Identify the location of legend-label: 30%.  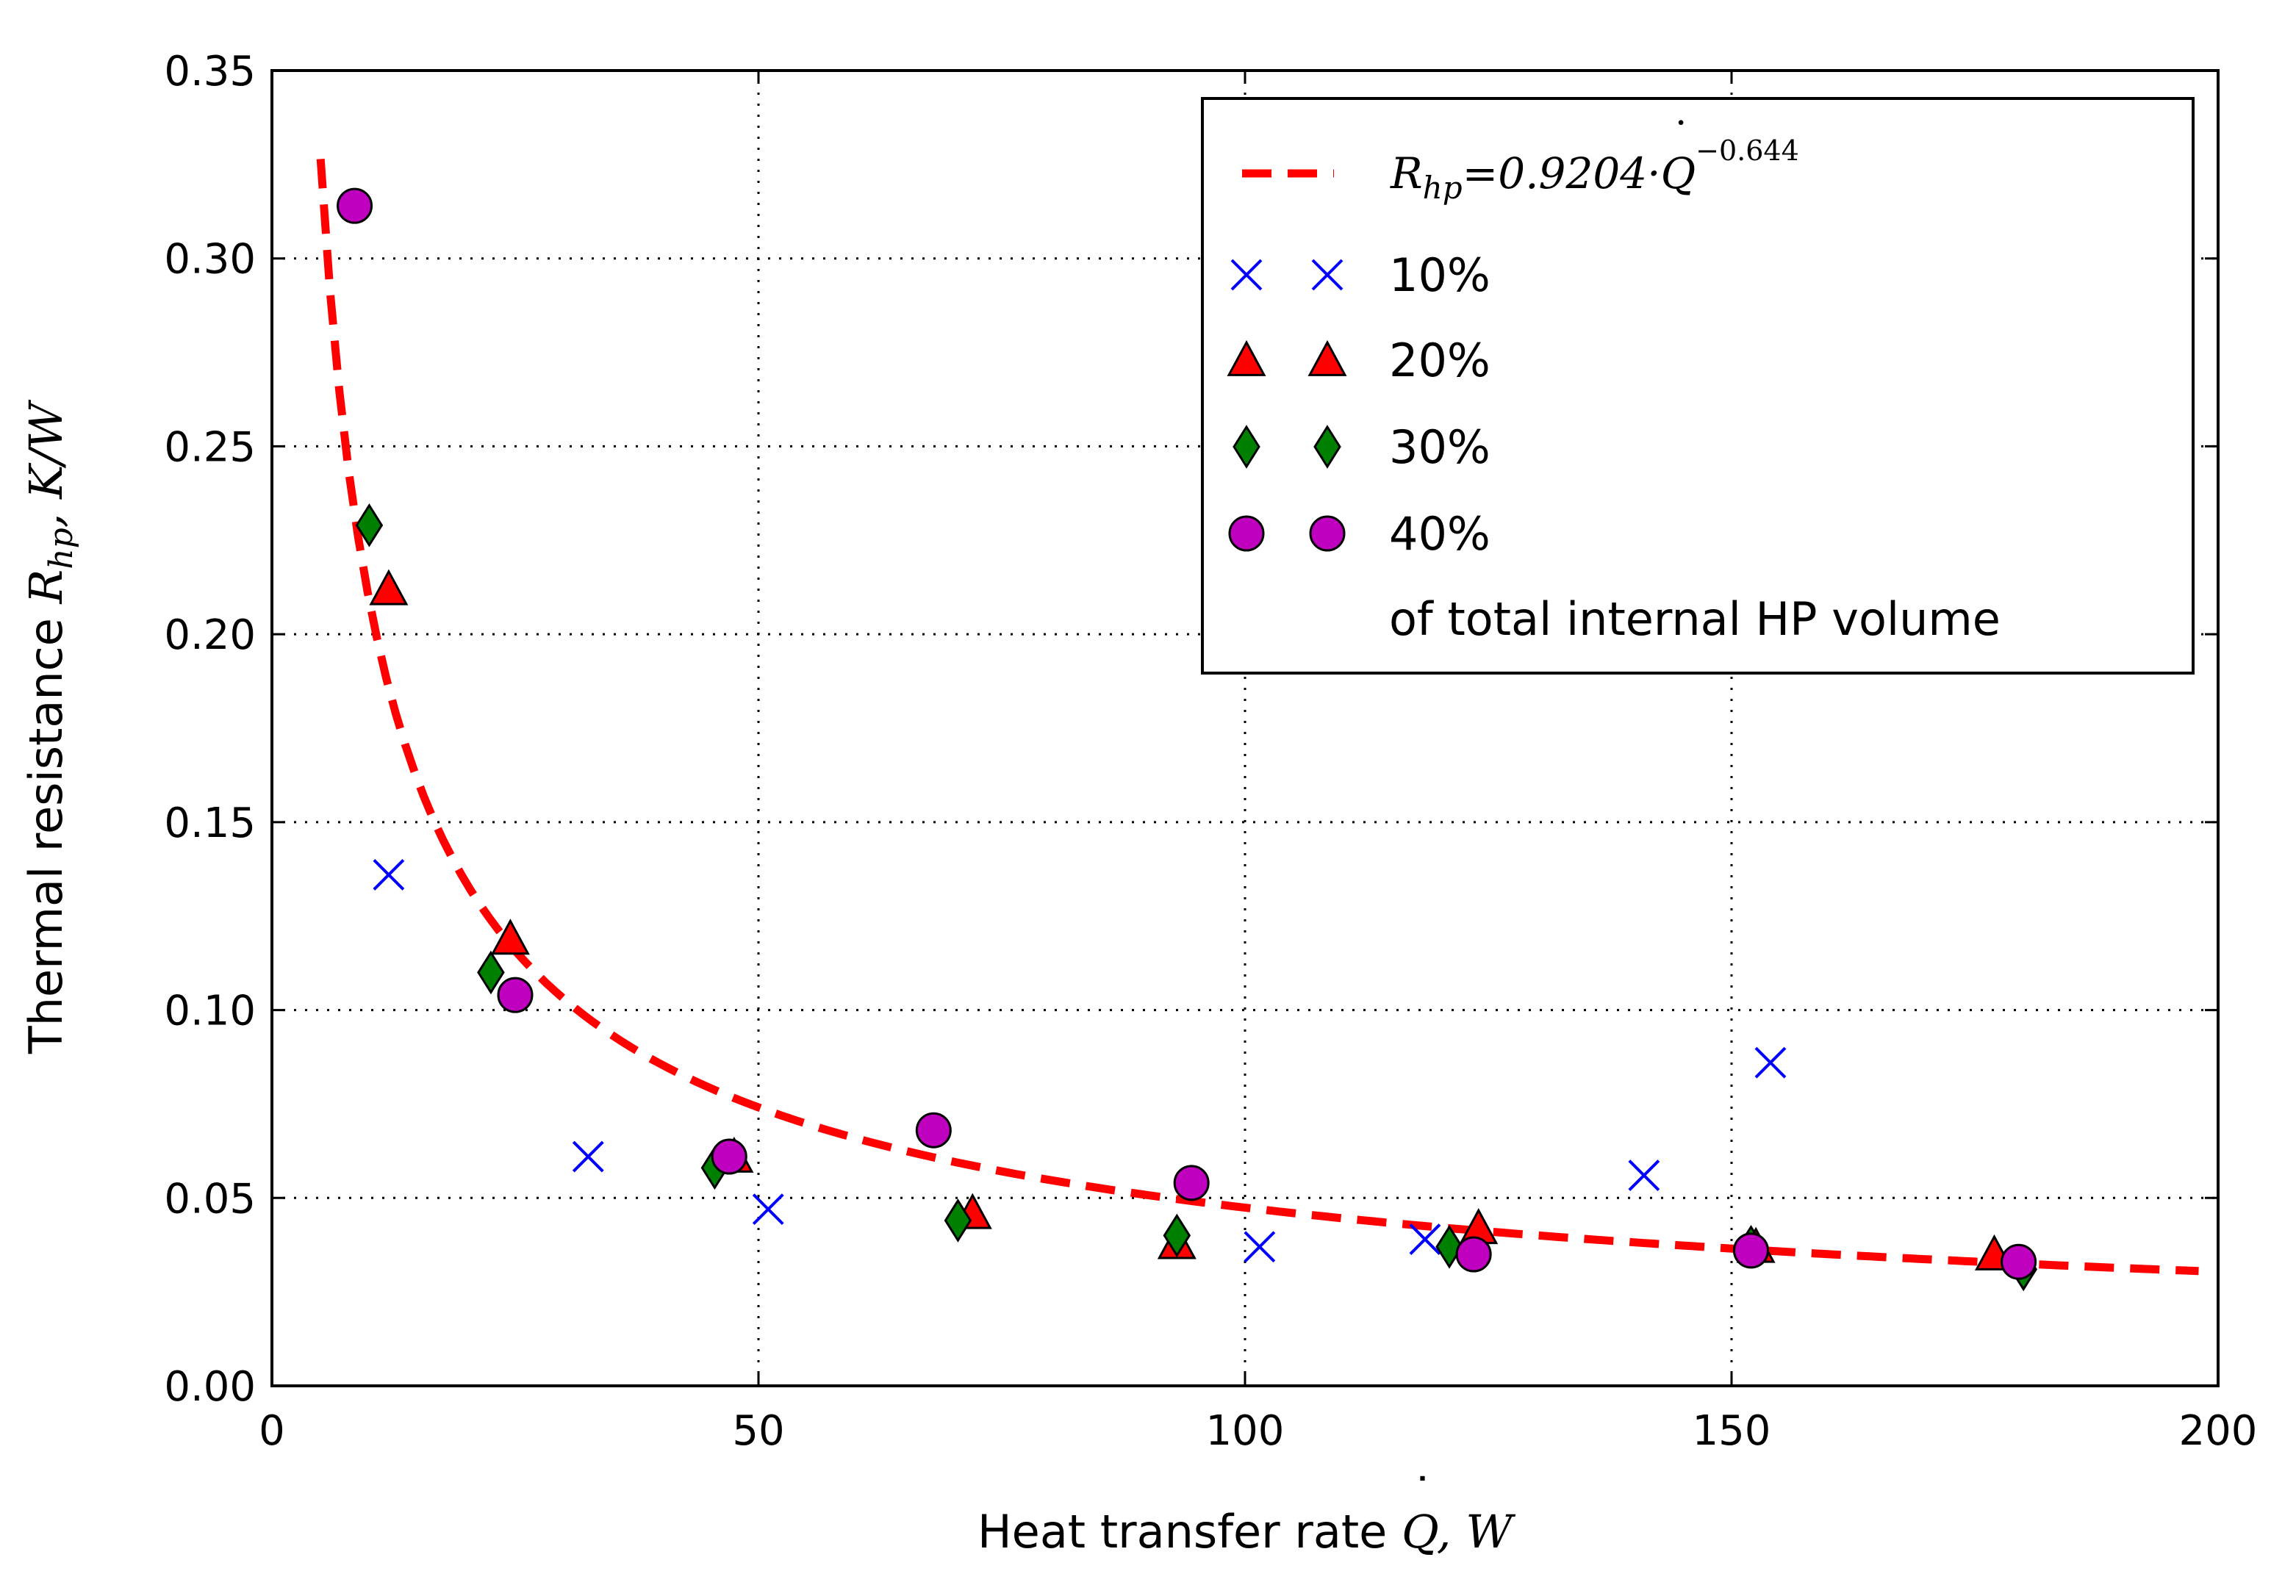
(1439, 447).